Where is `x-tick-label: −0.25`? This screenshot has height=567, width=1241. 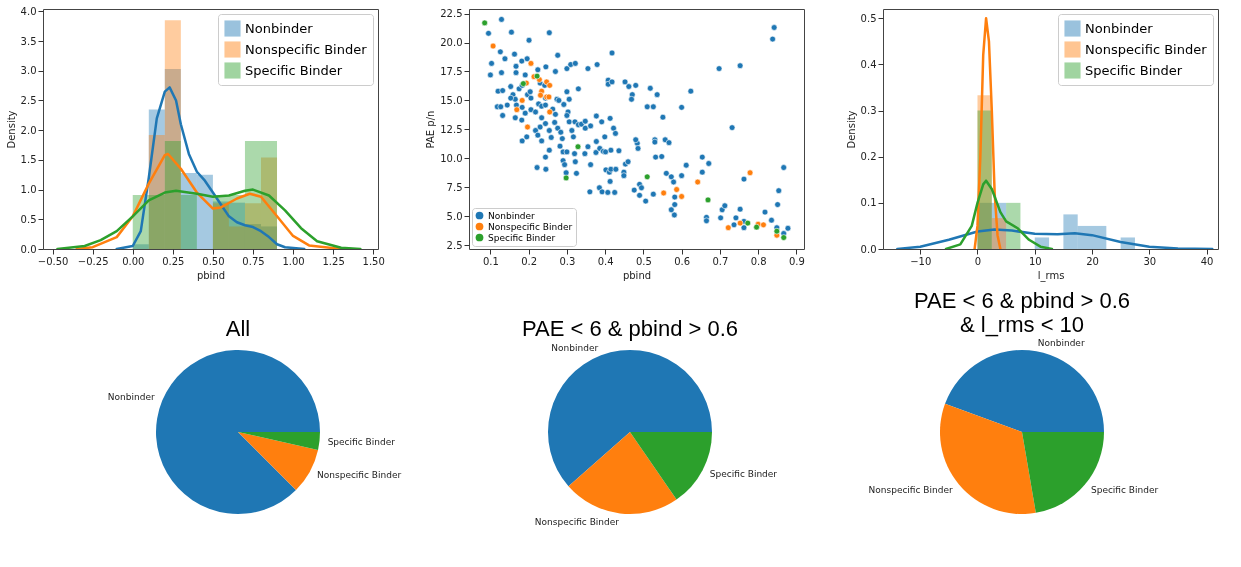
x-tick-label: −0.25 is located at coordinates (93, 261).